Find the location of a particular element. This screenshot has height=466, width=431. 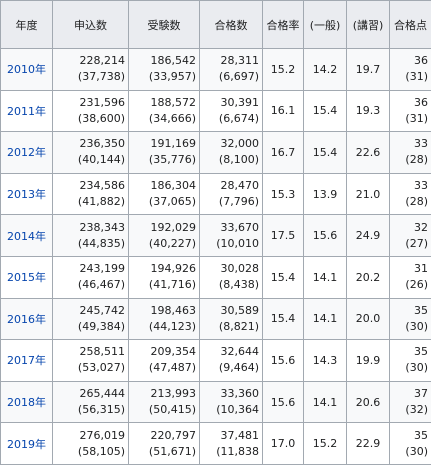

header-examinees: 受験数 is located at coordinates (164, 24).